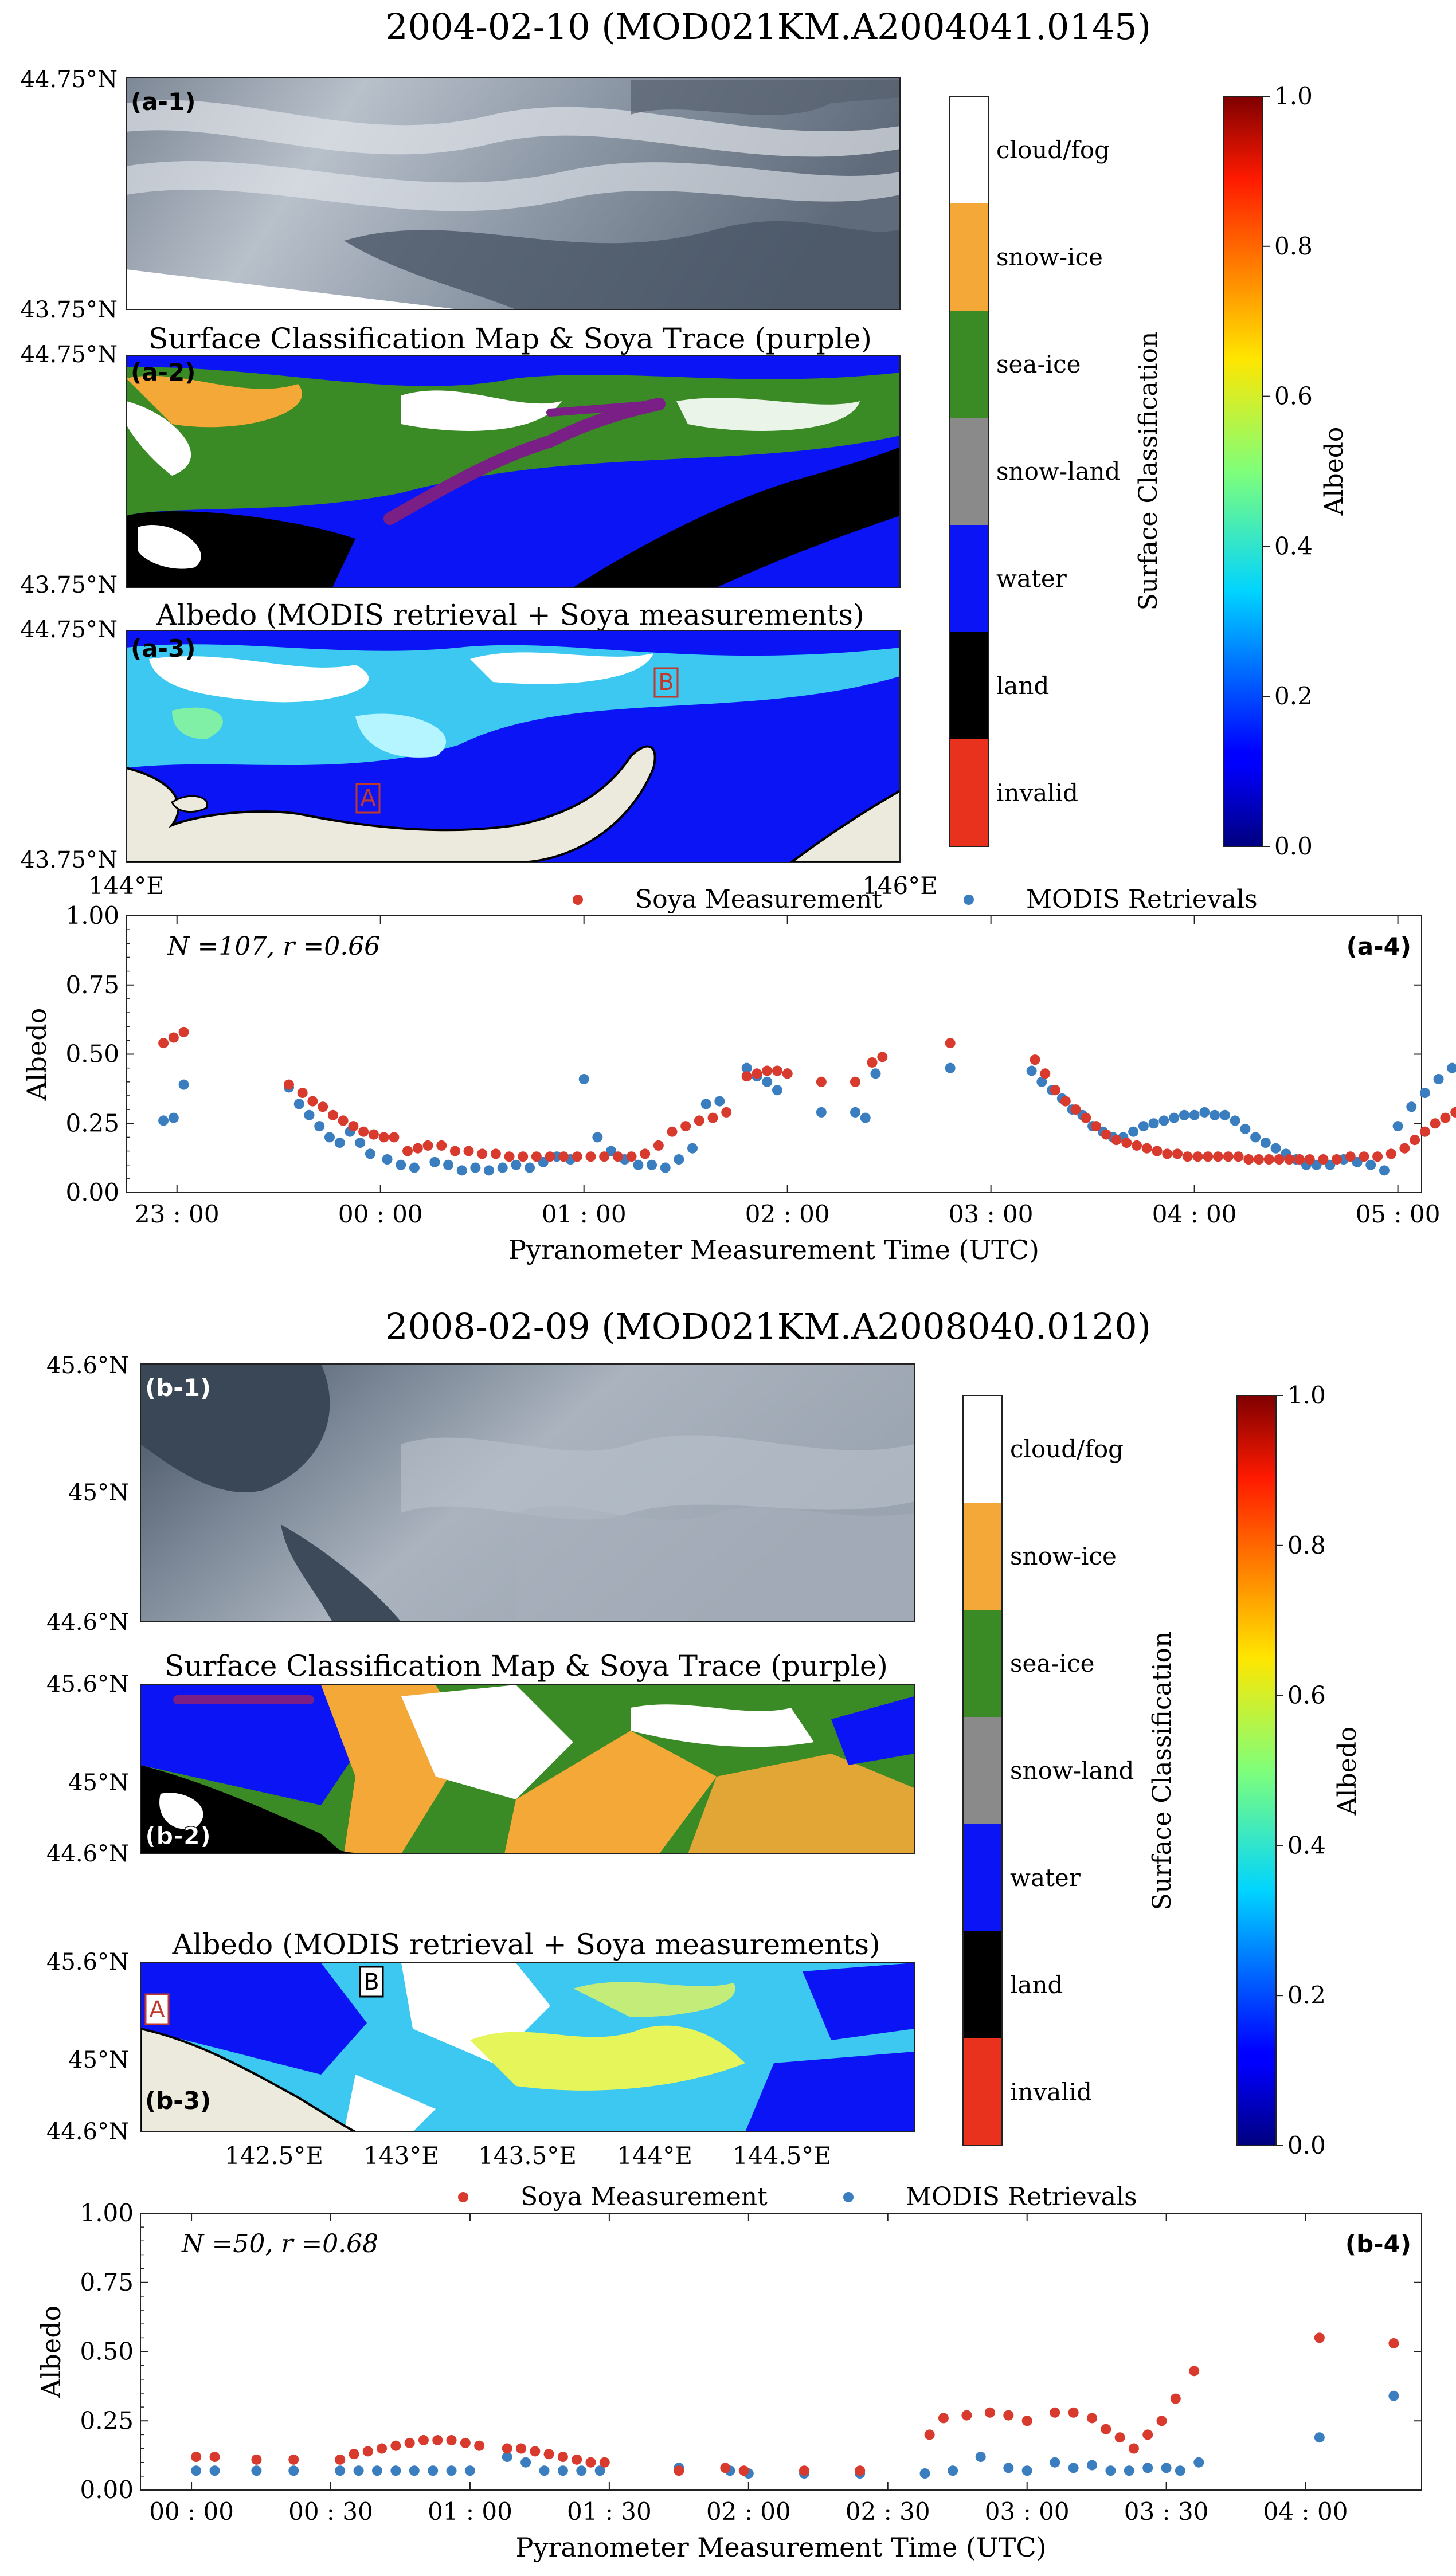 This screenshot has width=1456, height=2576. What do you see at coordinates (513, 746) in the screenshot?
I see `map-a3-frame` at bounding box center [513, 746].